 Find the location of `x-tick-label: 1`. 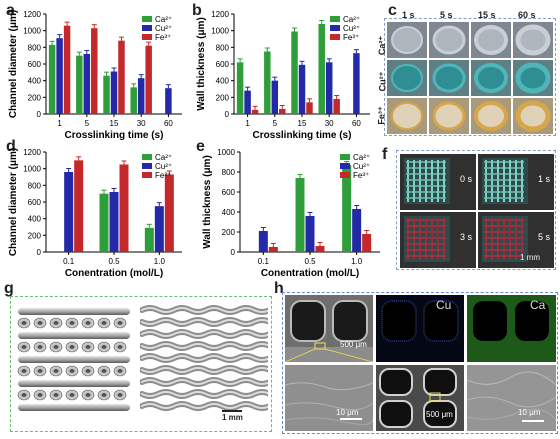

x-tick-label: 1 is located at coordinates (247, 123).